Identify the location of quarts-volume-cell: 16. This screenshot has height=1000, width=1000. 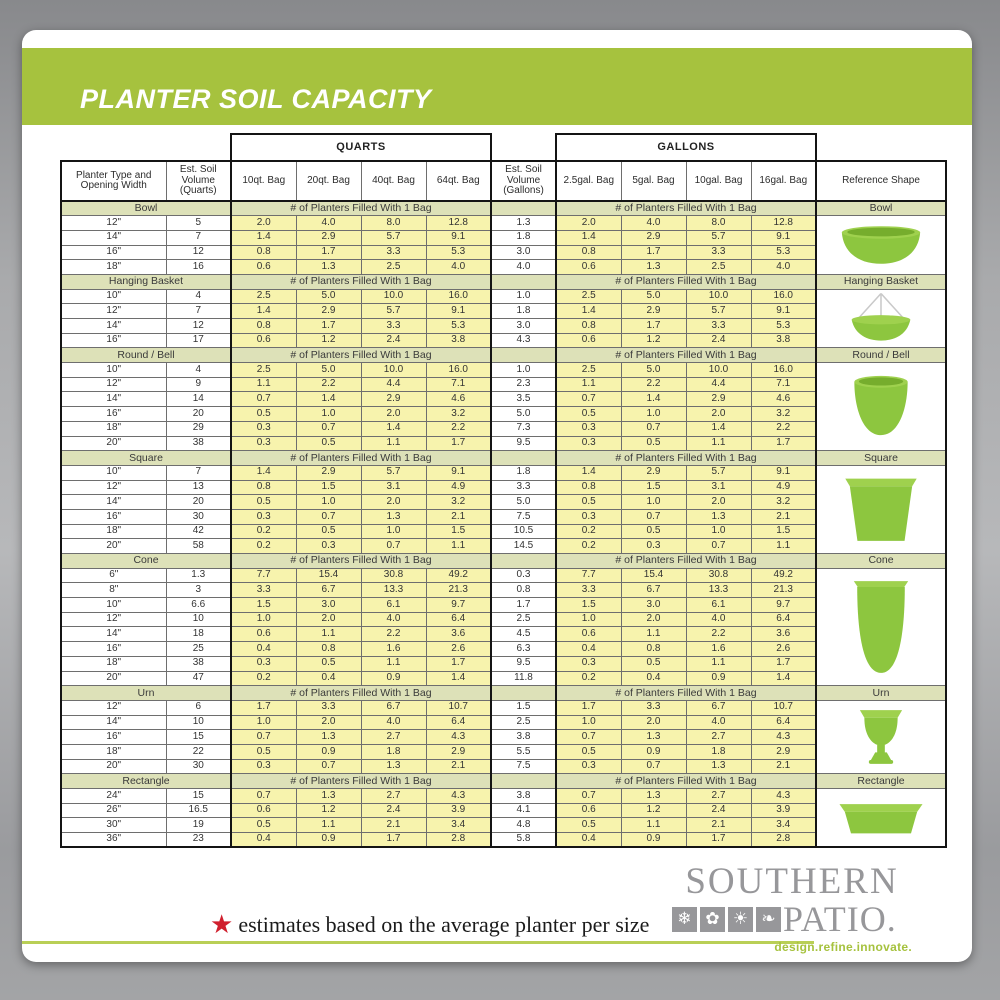
(198, 267).